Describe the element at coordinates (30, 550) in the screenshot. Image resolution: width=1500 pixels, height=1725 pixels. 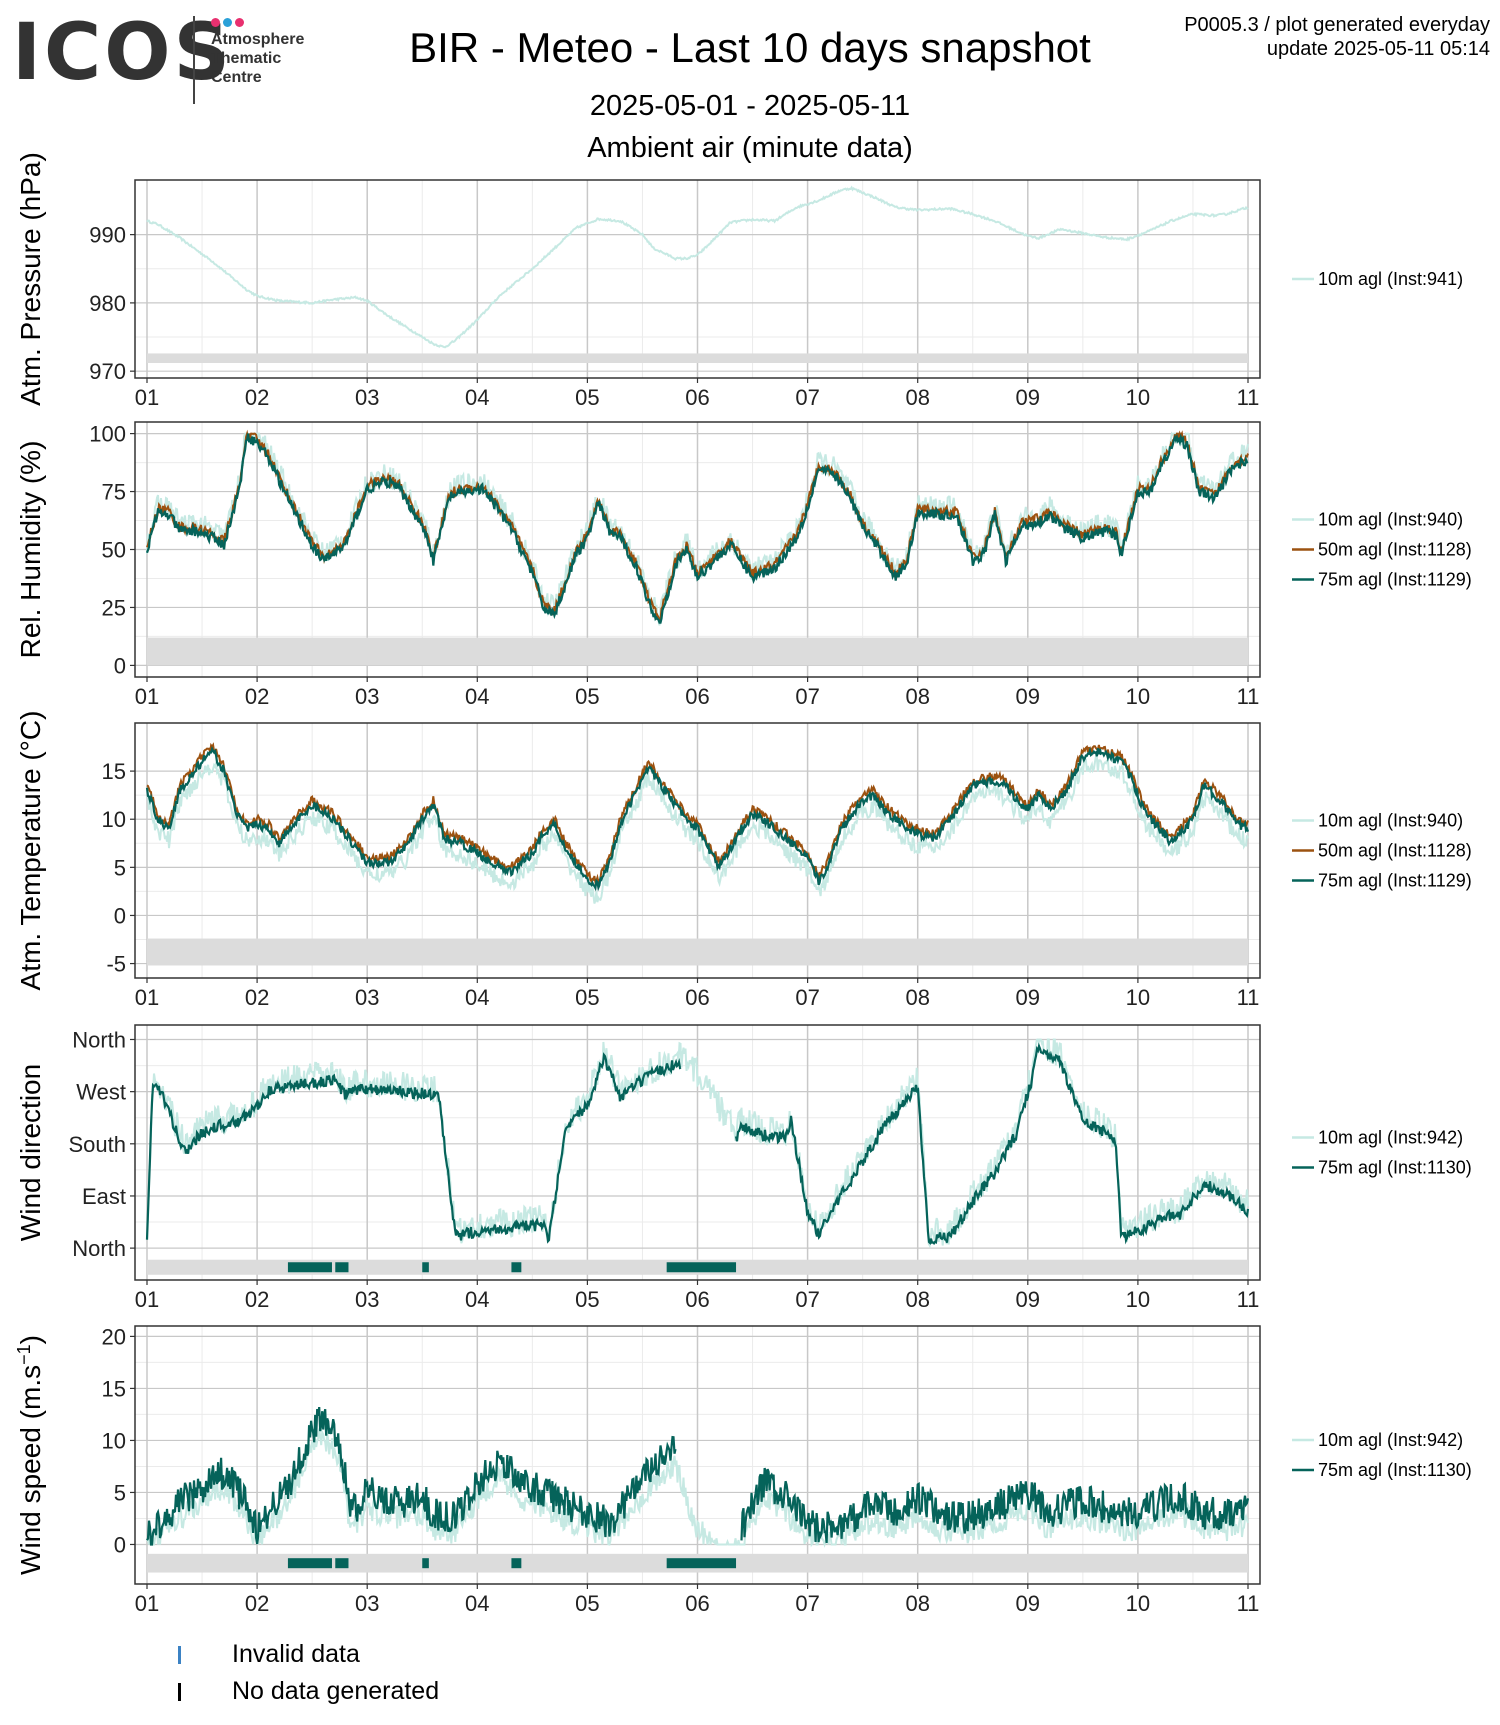
I see `y-axis-label: Rel. Humidity (%)` at that location.